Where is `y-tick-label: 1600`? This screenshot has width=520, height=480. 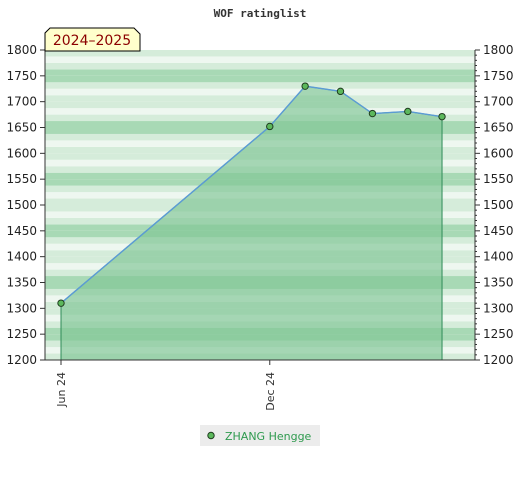
y-tick-label: 1600 is located at coordinates (21, 153).